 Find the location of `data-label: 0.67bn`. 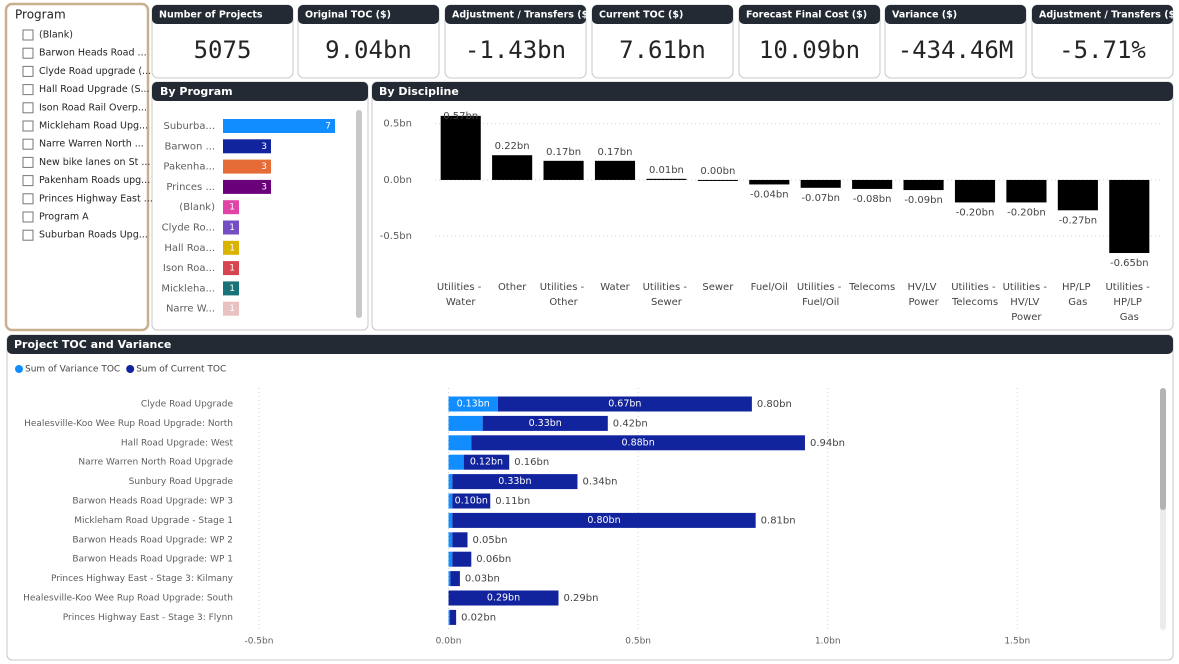

data-label: 0.67bn is located at coordinates (624, 404).